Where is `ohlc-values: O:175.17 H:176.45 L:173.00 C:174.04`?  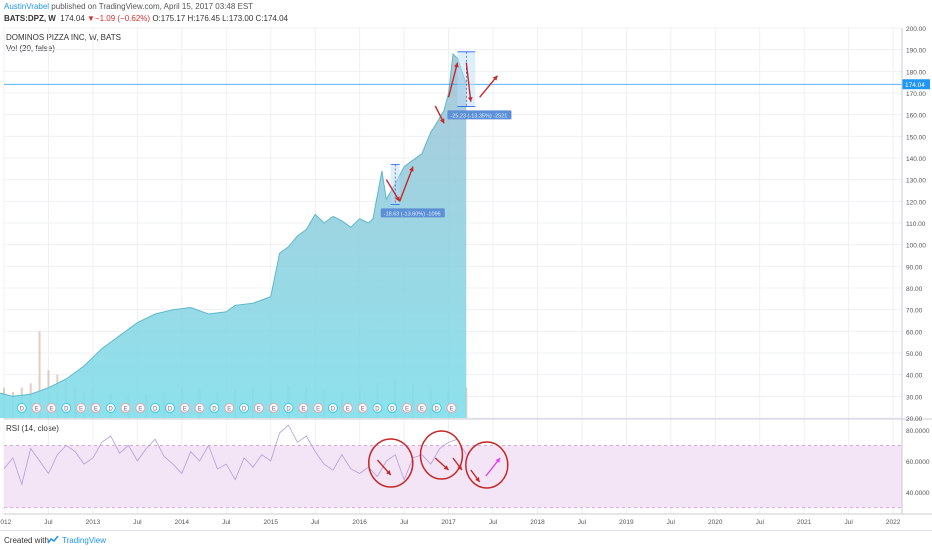 ohlc-values: O:175.17 H:176.45 L:173.00 C:174.04 is located at coordinates (220, 18).